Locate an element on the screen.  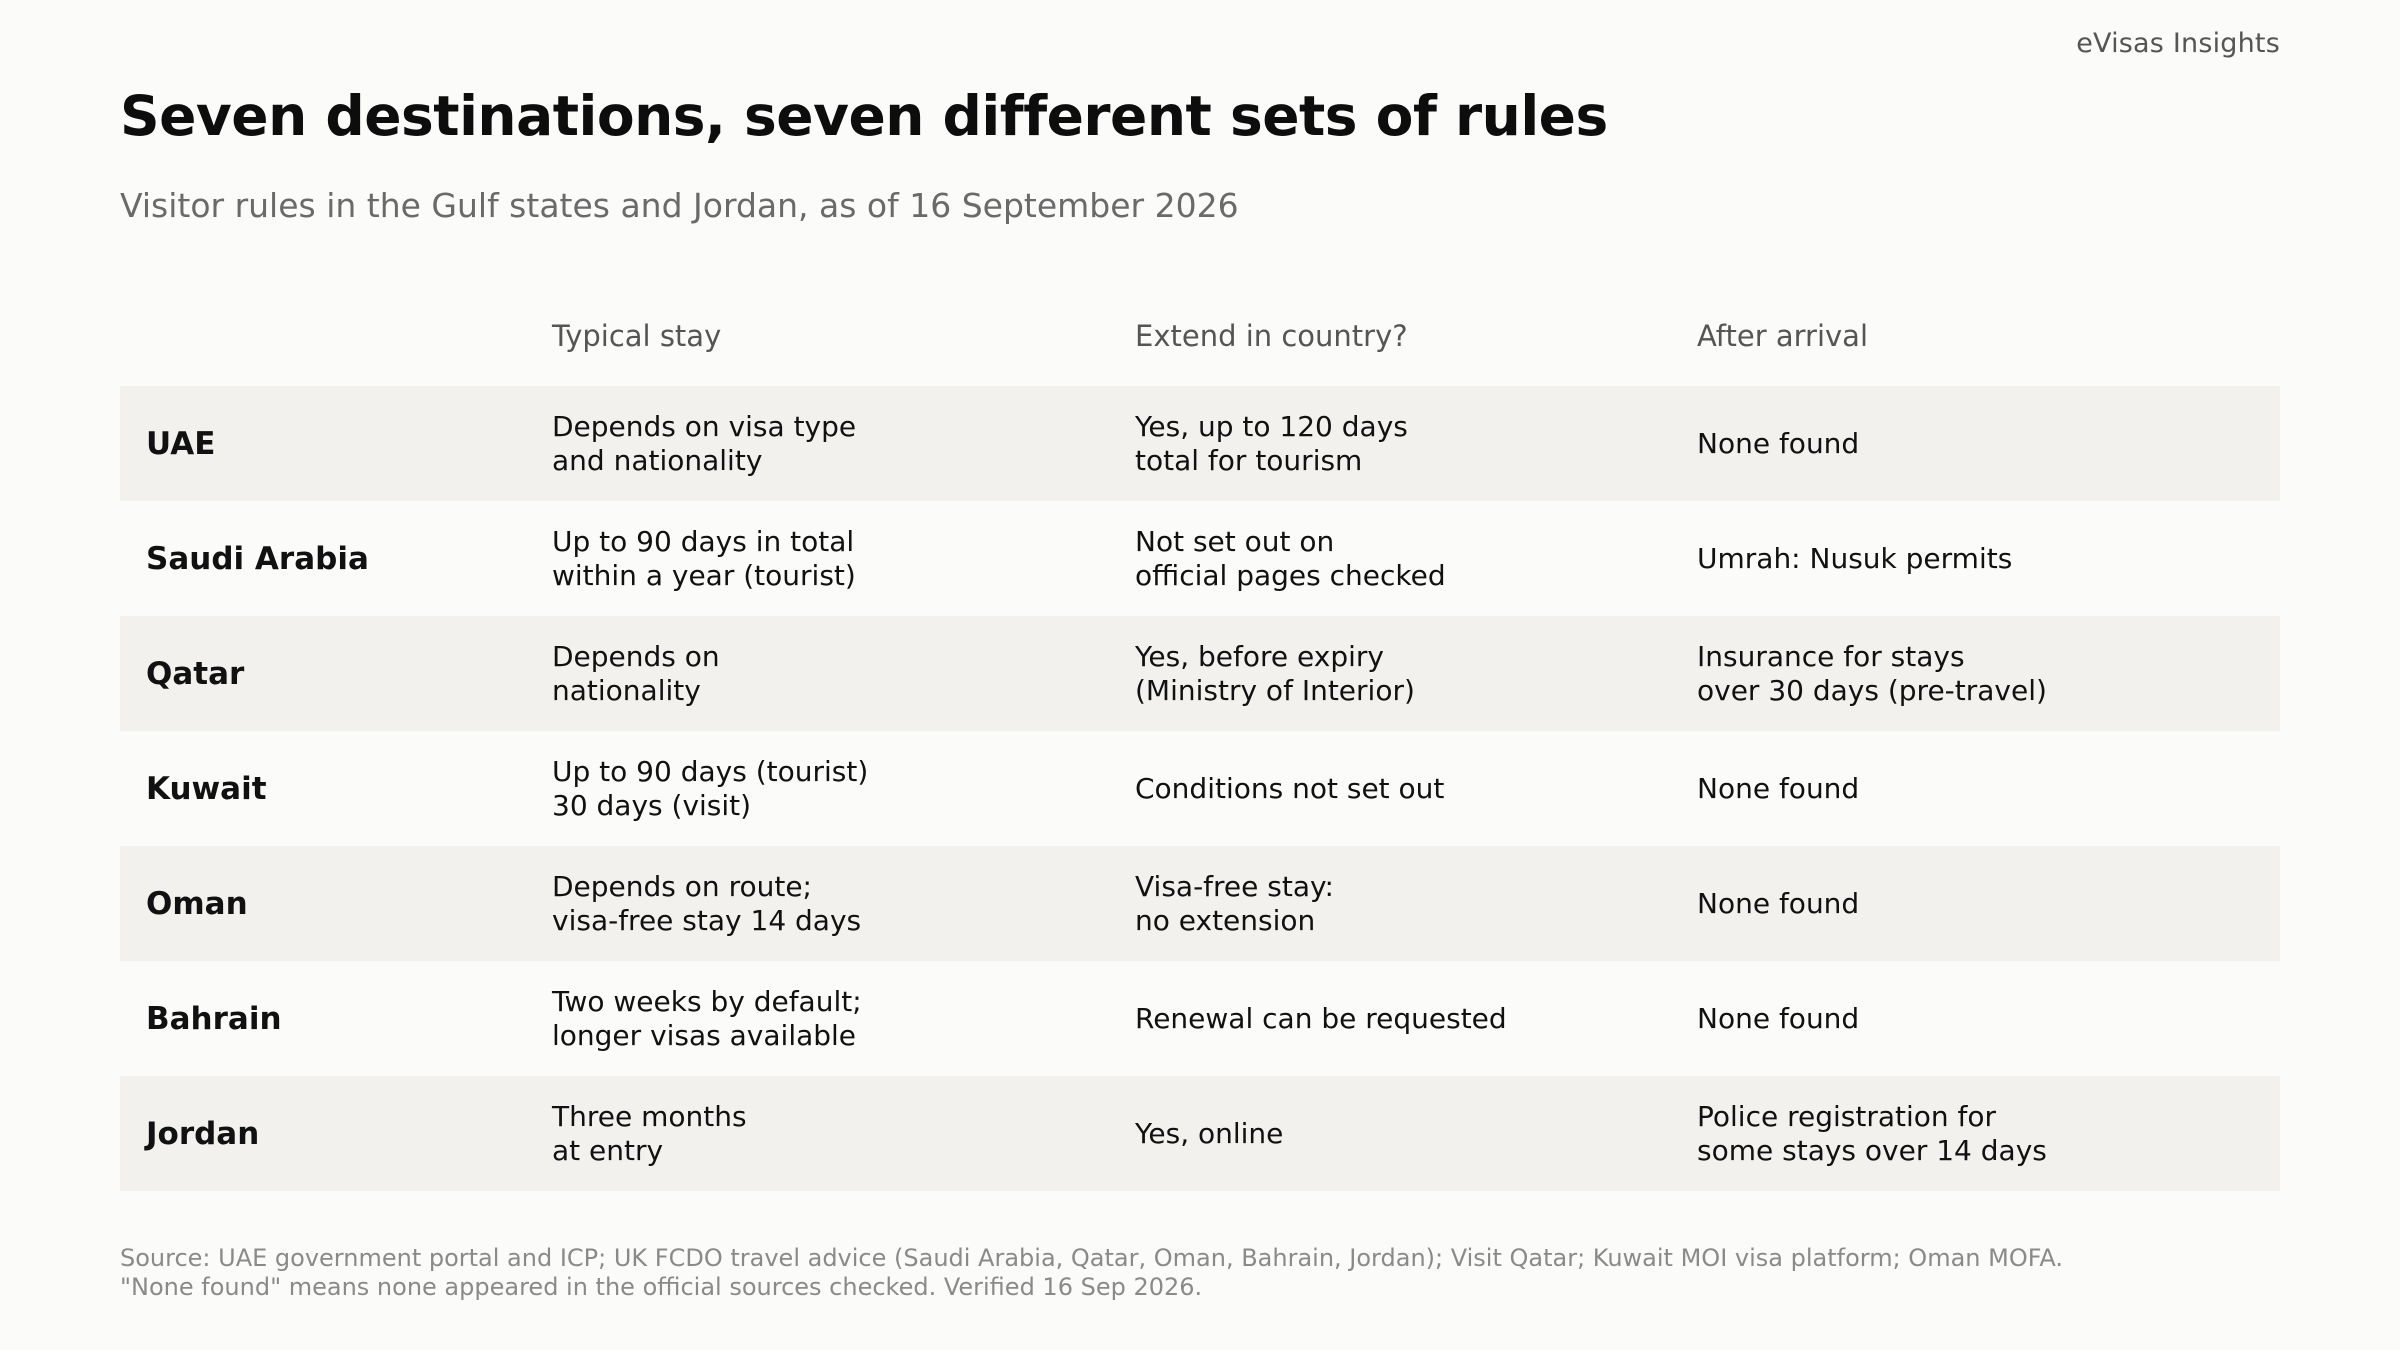
country-cell: Bahrain is located at coordinates (214, 1018).